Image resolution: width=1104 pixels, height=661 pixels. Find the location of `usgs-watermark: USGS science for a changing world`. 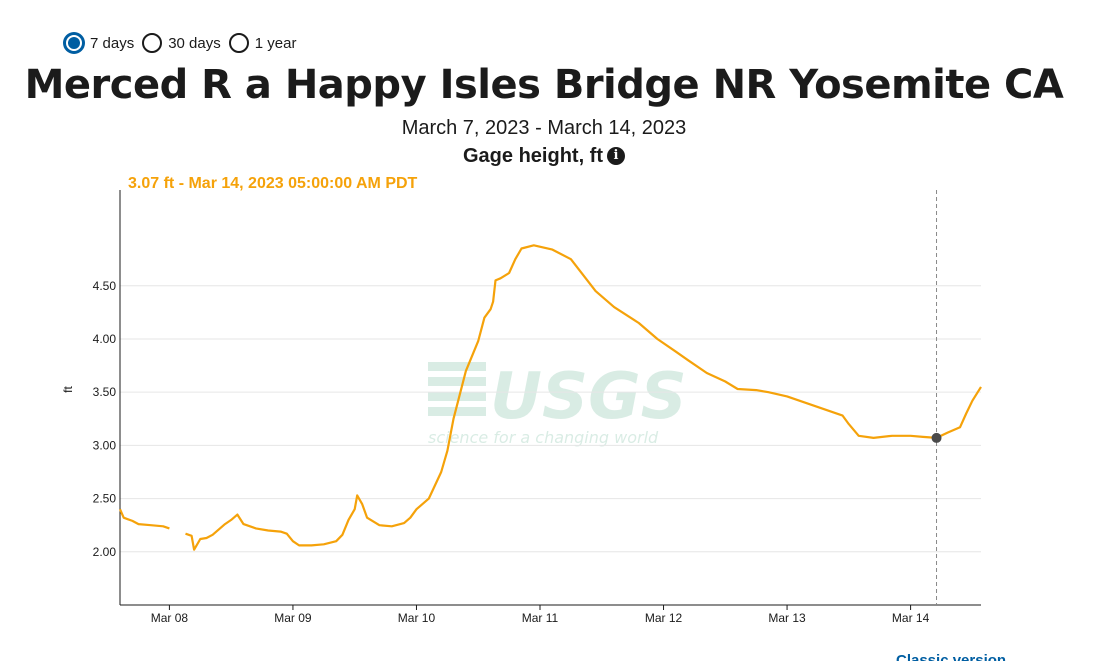

usgs-watermark: USGS science for a changing world is located at coordinates (557, 403).